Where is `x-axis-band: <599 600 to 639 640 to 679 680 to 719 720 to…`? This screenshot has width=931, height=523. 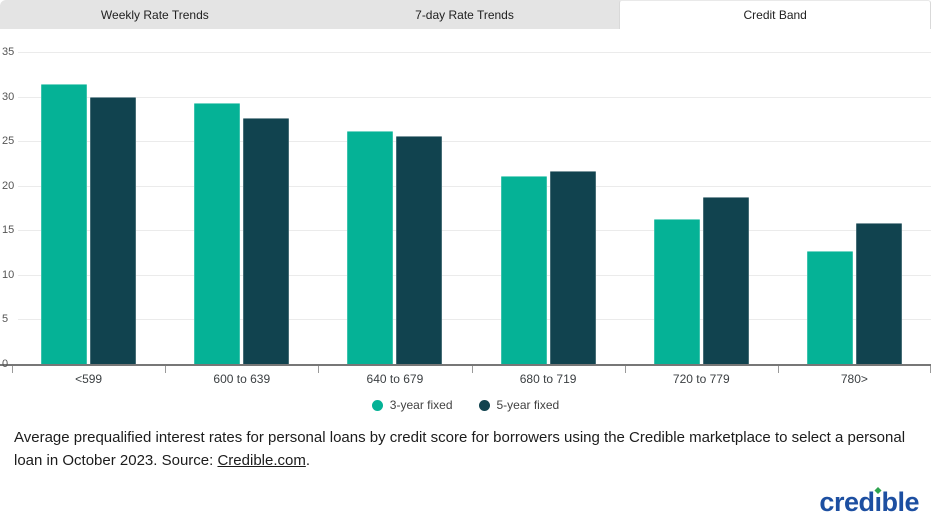
x-axis-band: <599 600 to 639 640 to 679 680 to 719 720 to… is located at coordinates (465, 378).